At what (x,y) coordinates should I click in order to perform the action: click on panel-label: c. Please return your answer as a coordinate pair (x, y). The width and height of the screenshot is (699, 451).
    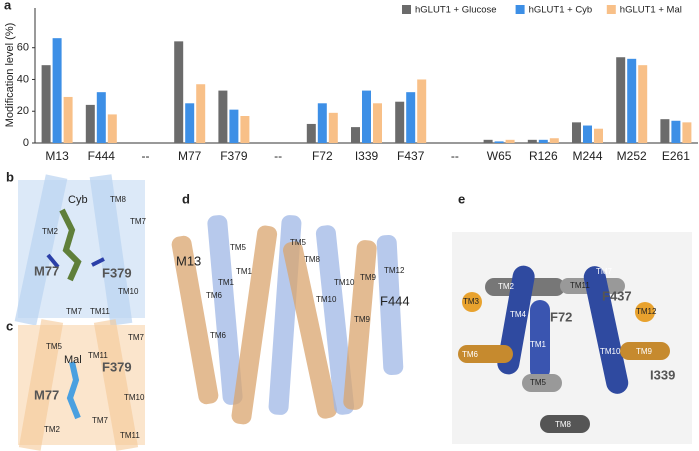
    Looking at the image, I should click on (9, 325).